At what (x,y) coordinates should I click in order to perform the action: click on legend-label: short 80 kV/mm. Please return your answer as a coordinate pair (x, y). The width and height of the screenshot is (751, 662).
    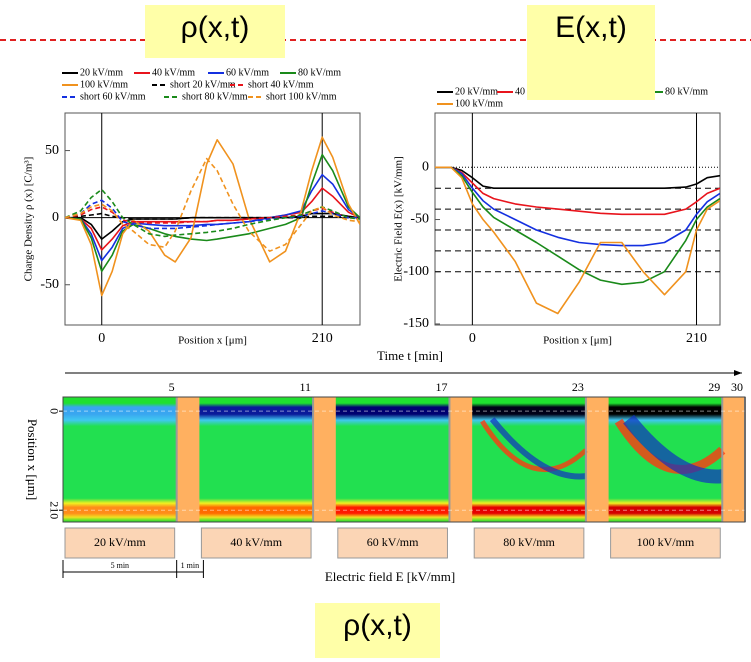
    Looking at the image, I should click on (215, 96).